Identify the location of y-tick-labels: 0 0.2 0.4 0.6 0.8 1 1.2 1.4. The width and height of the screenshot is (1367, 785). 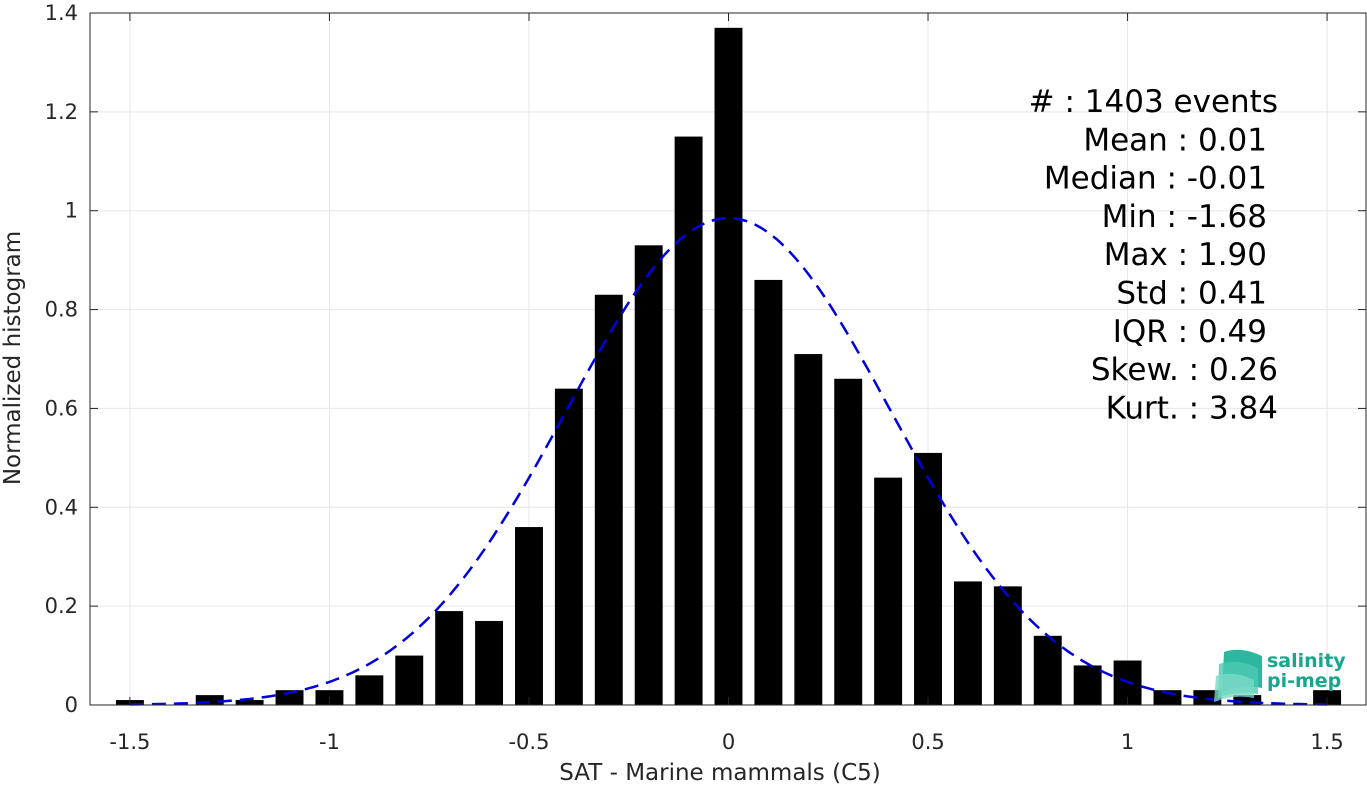
(61, 359).